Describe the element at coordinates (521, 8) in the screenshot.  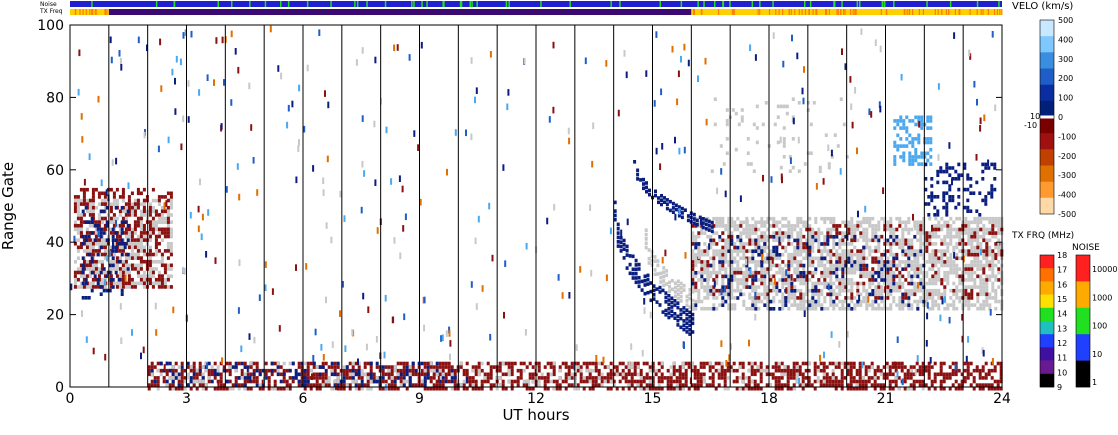
I see `top-strips: Noise TX Freq` at that location.